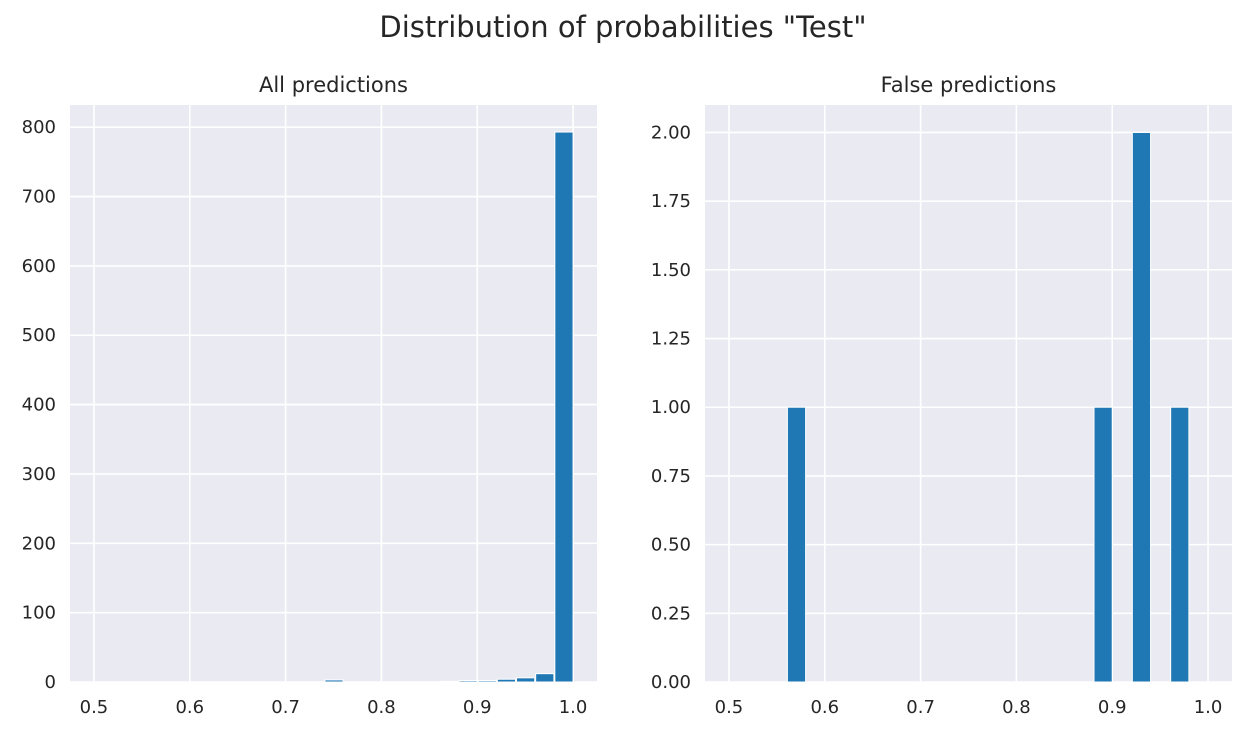 Image resolution: width=1246 pixels, height=732 pixels. I want to click on y-tick-label: 2.00, so click(671, 132).